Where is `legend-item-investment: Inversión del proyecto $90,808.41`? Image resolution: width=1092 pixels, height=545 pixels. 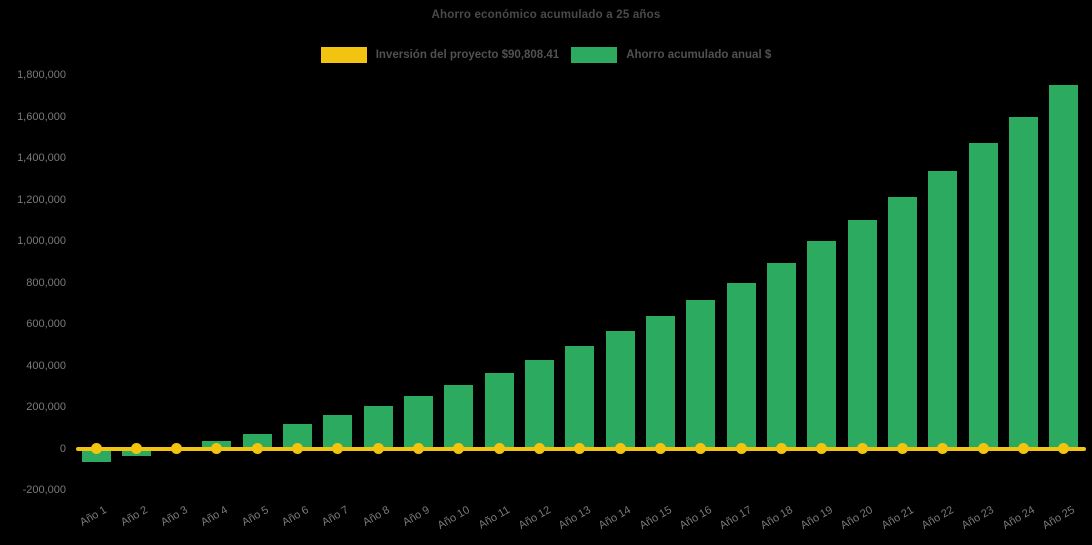 legend-item-investment: Inversión del proyecto $90,808.41 is located at coordinates (440, 55).